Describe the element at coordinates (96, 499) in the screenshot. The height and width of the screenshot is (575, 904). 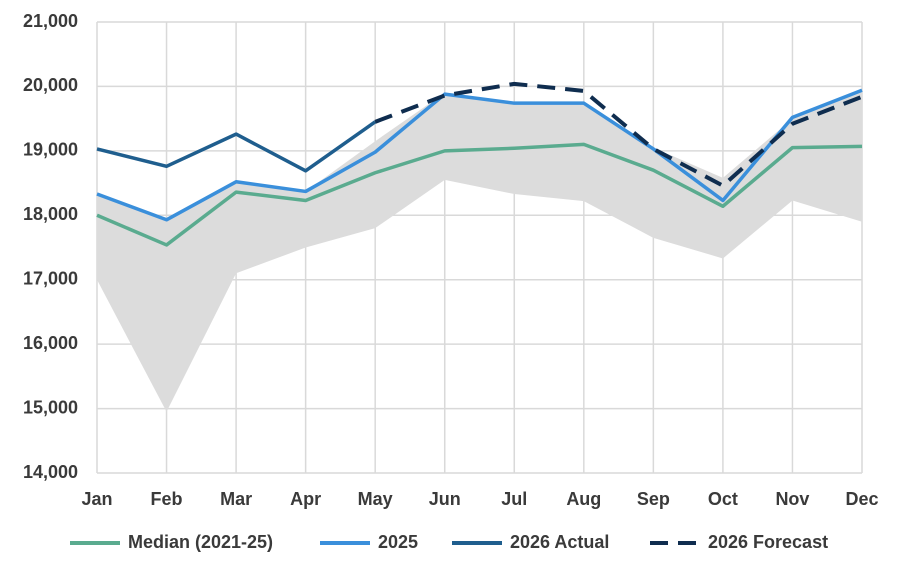
I see `x-tick-label: Jan` at that location.